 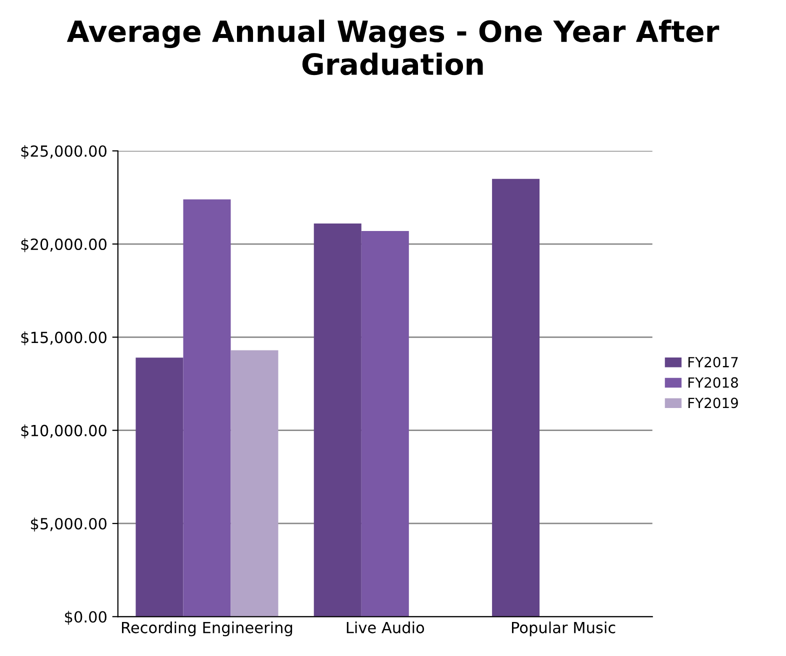 What do you see at coordinates (63, 152) in the screenshot?
I see `y-tick-label: $25,000.00` at bounding box center [63, 152].